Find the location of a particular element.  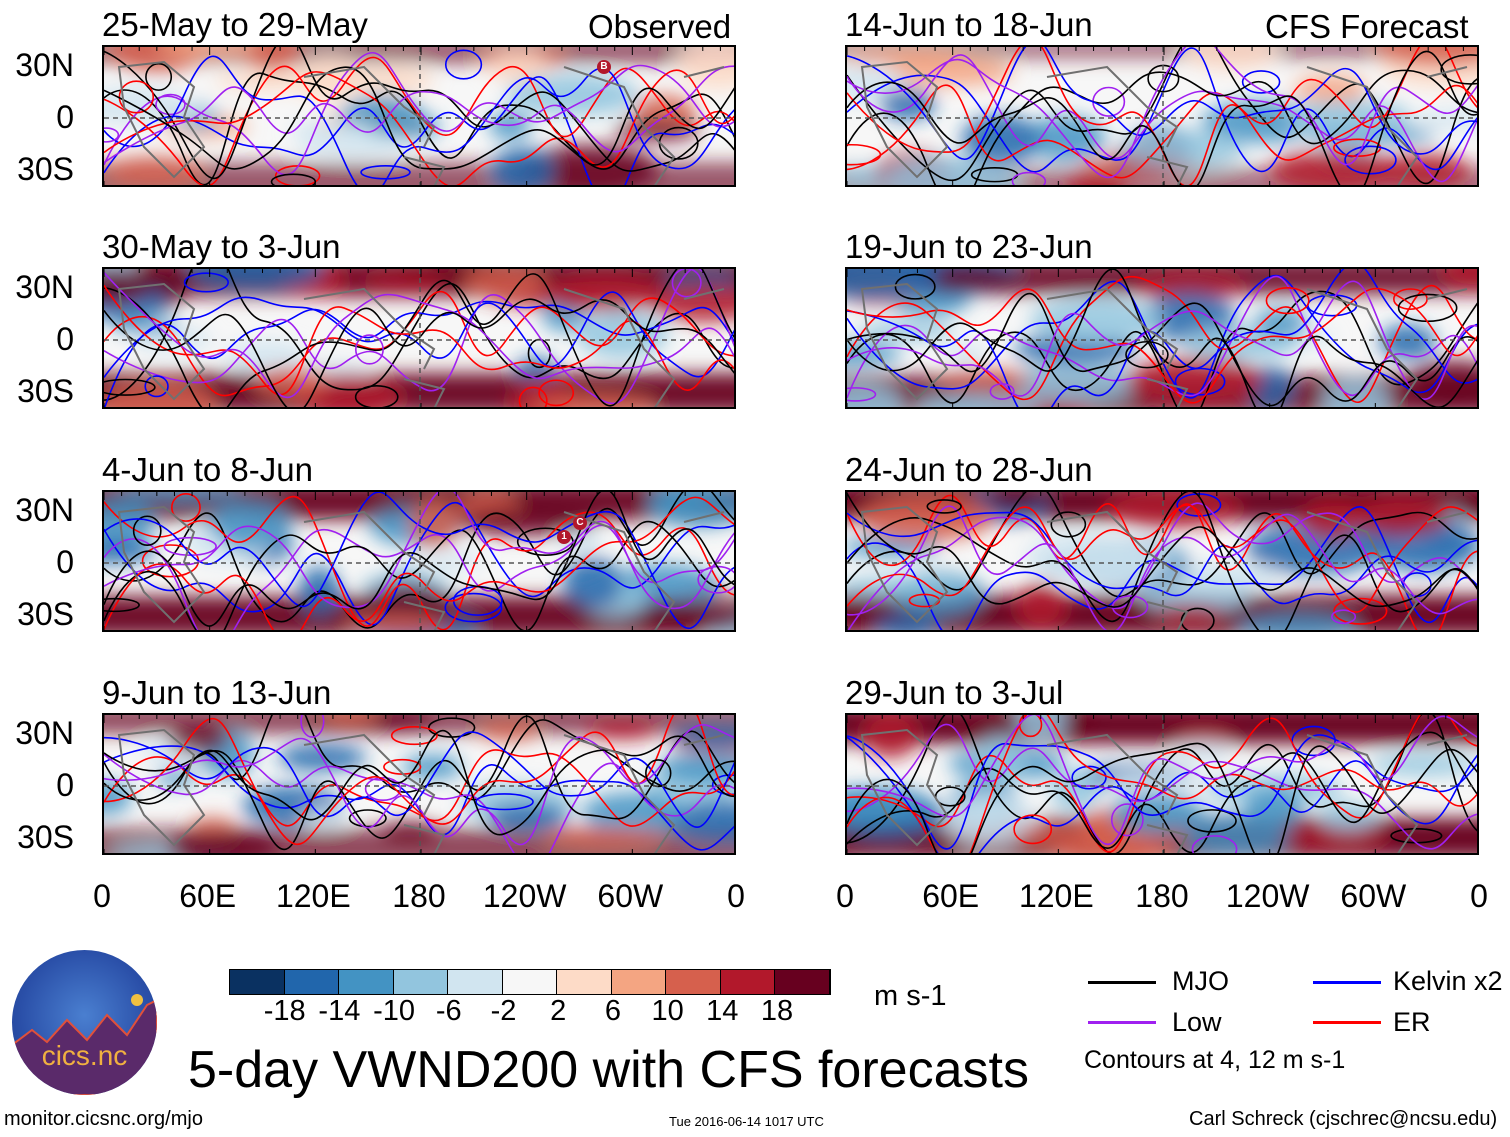

panel-title: 25-May to 29-May is located at coordinates (235, 24).